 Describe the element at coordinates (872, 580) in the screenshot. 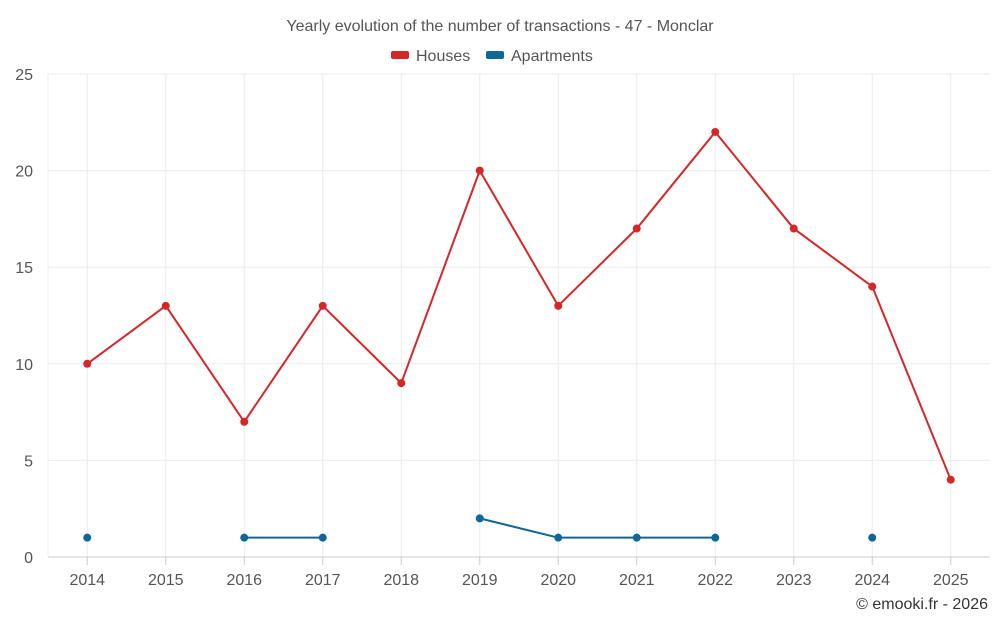

I see `x-tick-label: 2024` at that location.